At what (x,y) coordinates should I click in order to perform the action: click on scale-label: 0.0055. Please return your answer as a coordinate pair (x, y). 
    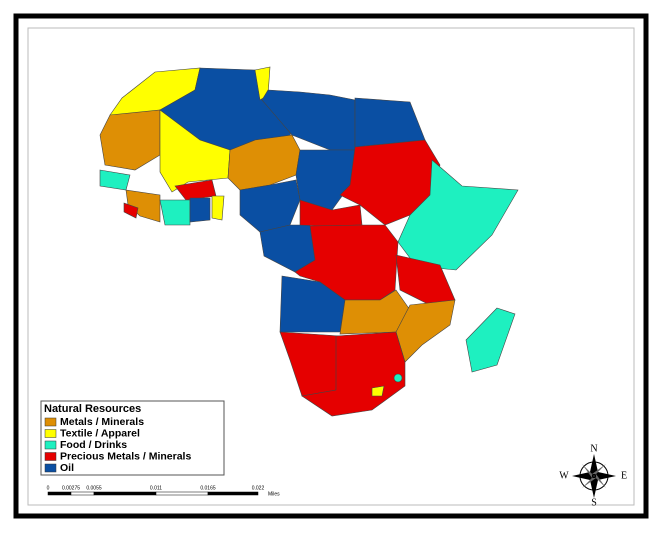
    Looking at the image, I should click on (94, 488).